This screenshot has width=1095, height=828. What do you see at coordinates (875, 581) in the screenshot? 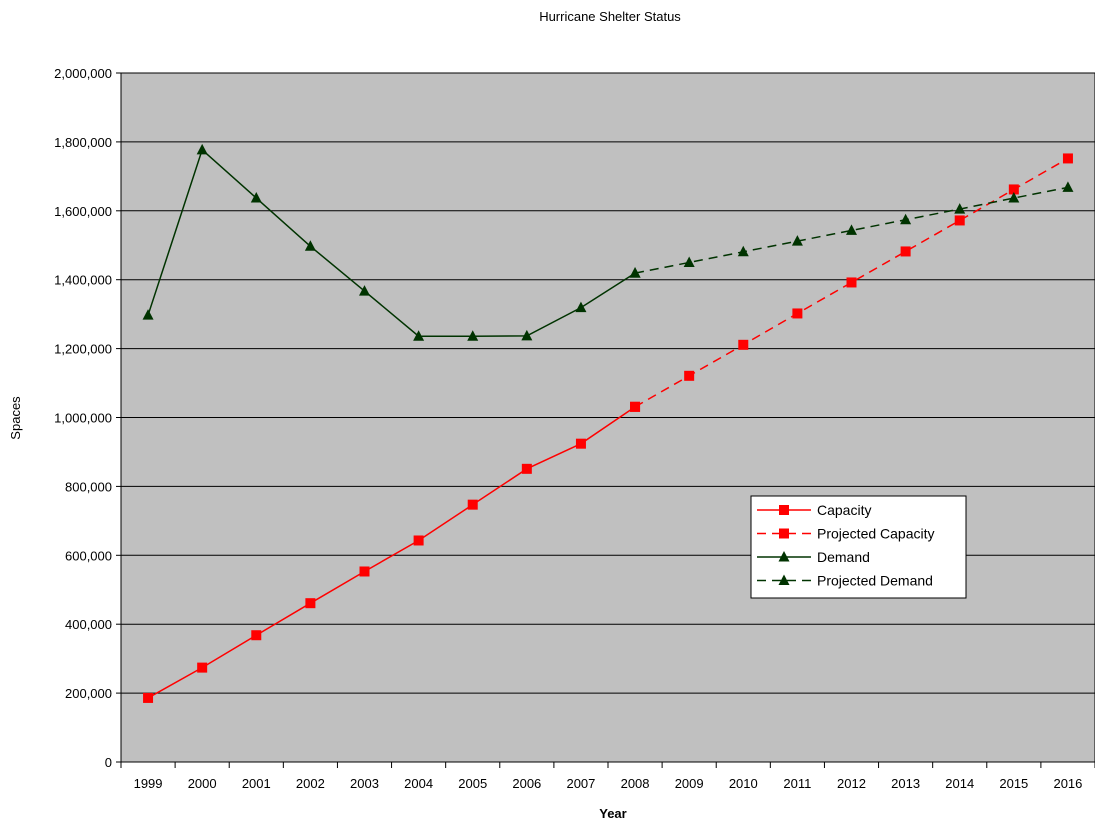
I see `legend-label: Projected Demand` at bounding box center [875, 581].